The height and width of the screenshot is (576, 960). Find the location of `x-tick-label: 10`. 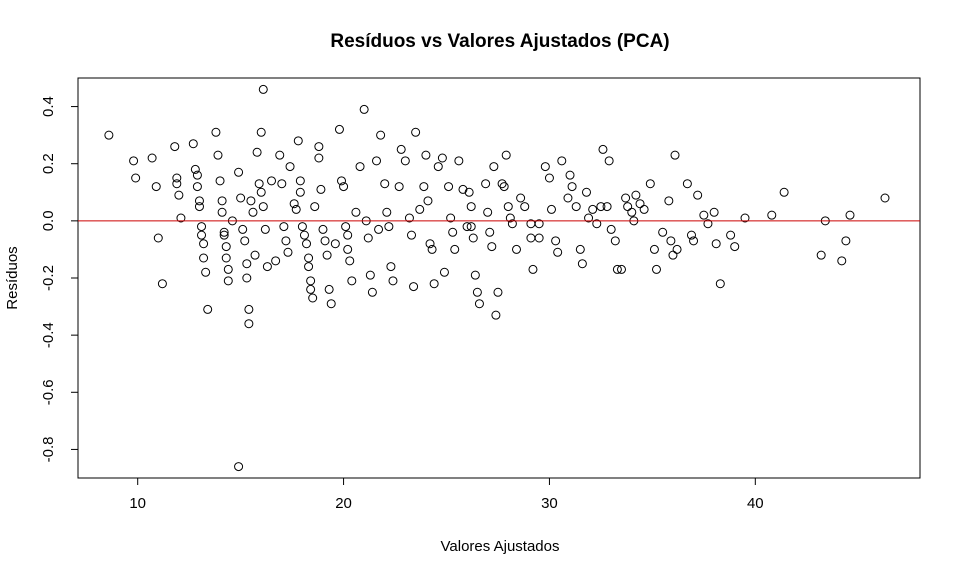

x-tick-label: 10 is located at coordinates (137, 503).